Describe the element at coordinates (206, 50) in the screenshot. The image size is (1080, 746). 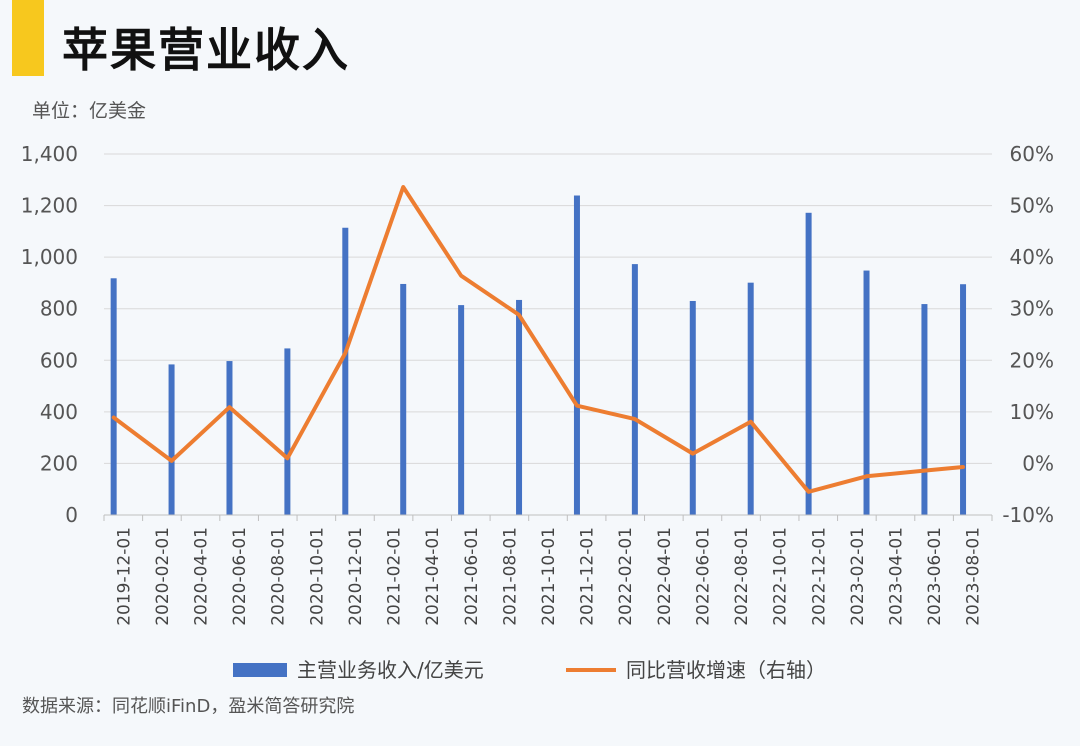
I see `chart-title: 苹果营业收入` at that location.